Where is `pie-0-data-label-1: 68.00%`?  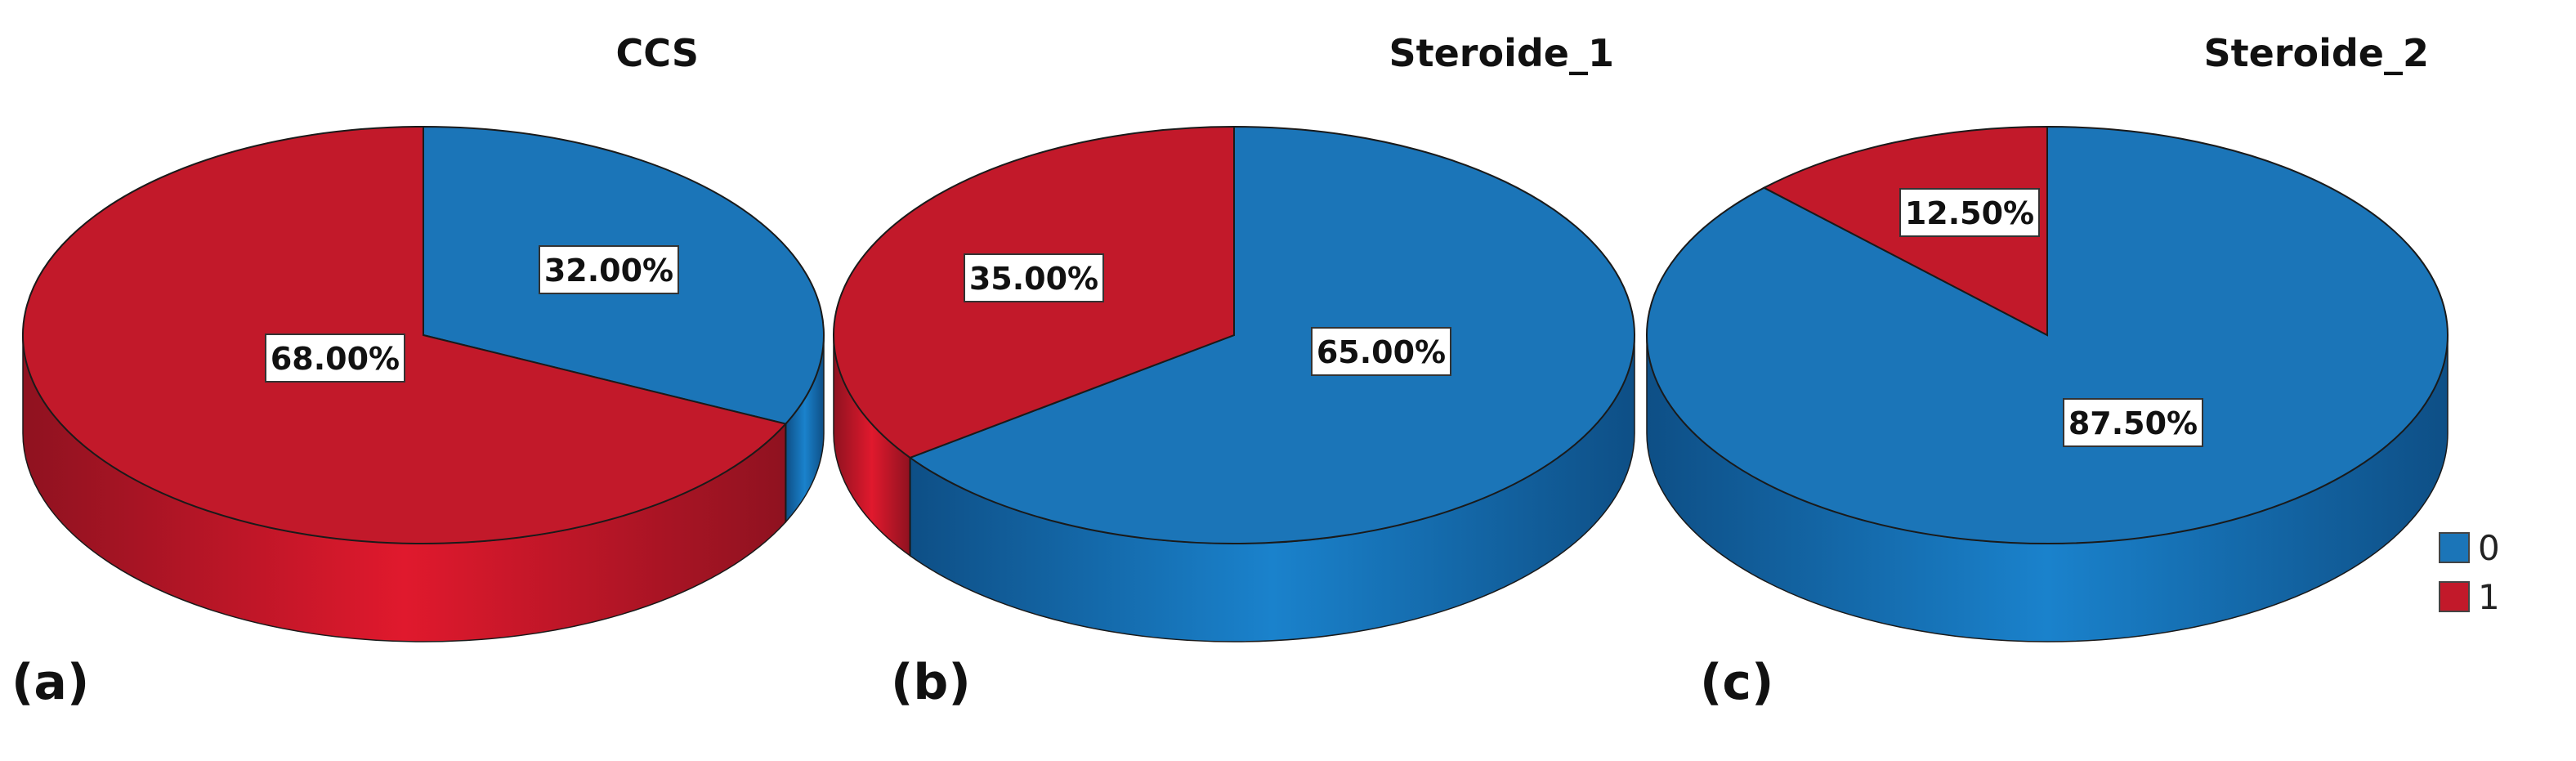
pie-0-data-label-1: 68.00% is located at coordinates (335, 358).